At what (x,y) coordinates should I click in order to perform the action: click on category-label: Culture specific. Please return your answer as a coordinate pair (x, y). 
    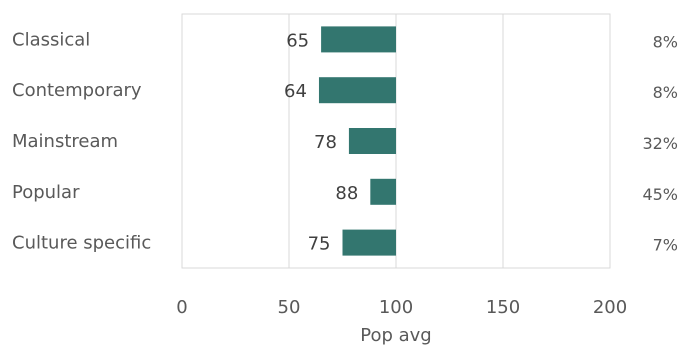
    Looking at the image, I should click on (81, 243).